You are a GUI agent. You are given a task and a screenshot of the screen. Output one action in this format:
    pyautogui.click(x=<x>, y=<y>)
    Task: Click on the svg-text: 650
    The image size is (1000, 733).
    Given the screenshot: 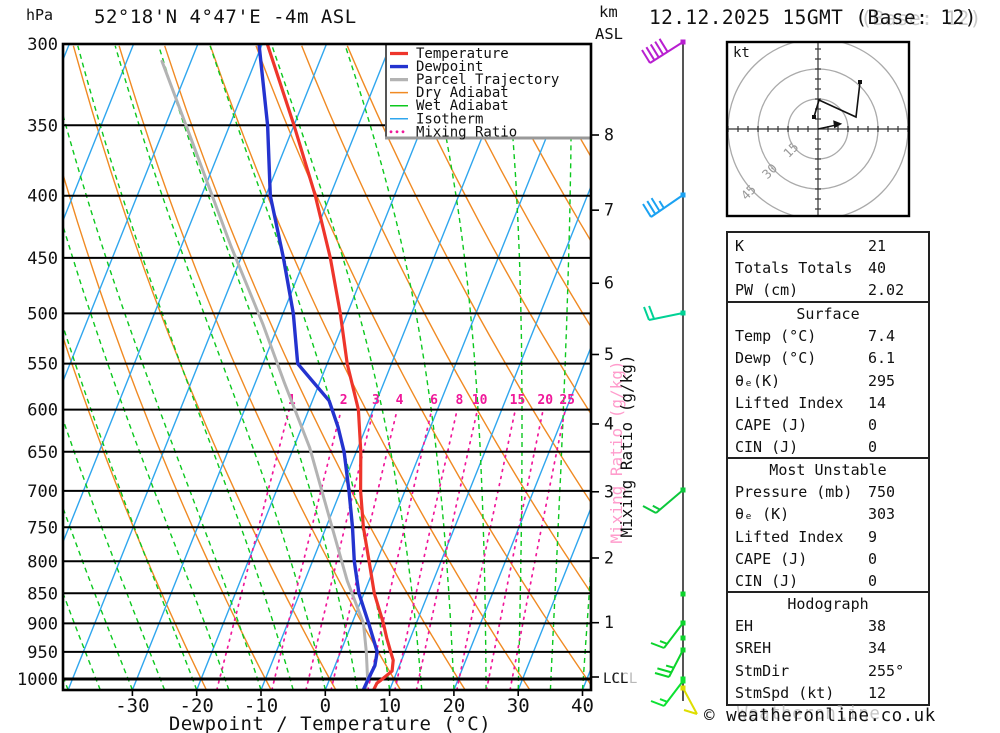 What is the action you would take?
    pyautogui.click(x=42, y=453)
    